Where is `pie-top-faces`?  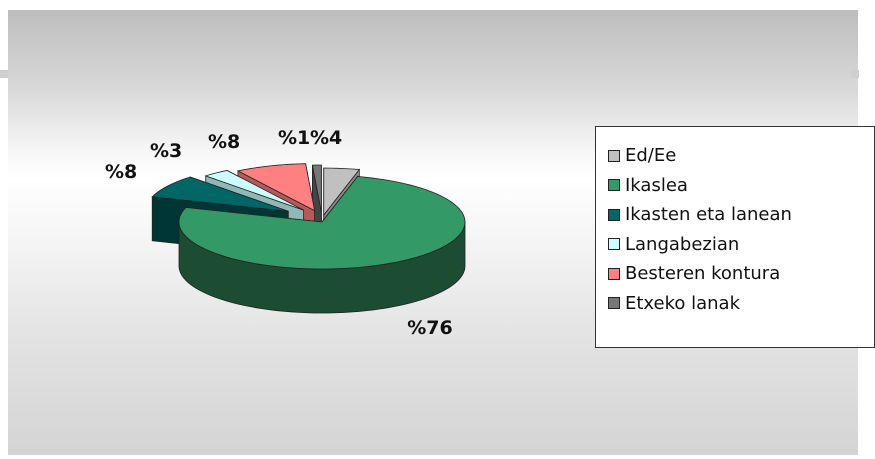 pie-top-faces is located at coordinates (308, 216).